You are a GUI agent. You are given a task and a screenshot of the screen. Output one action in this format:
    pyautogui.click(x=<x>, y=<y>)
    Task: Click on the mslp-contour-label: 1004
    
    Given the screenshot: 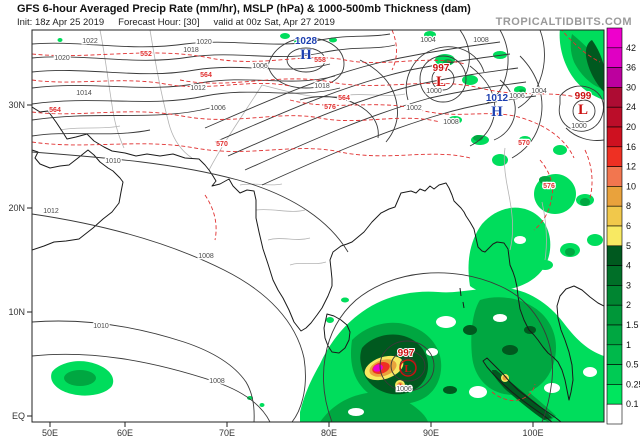 What is the action you would take?
    pyautogui.click(x=428, y=40)
    